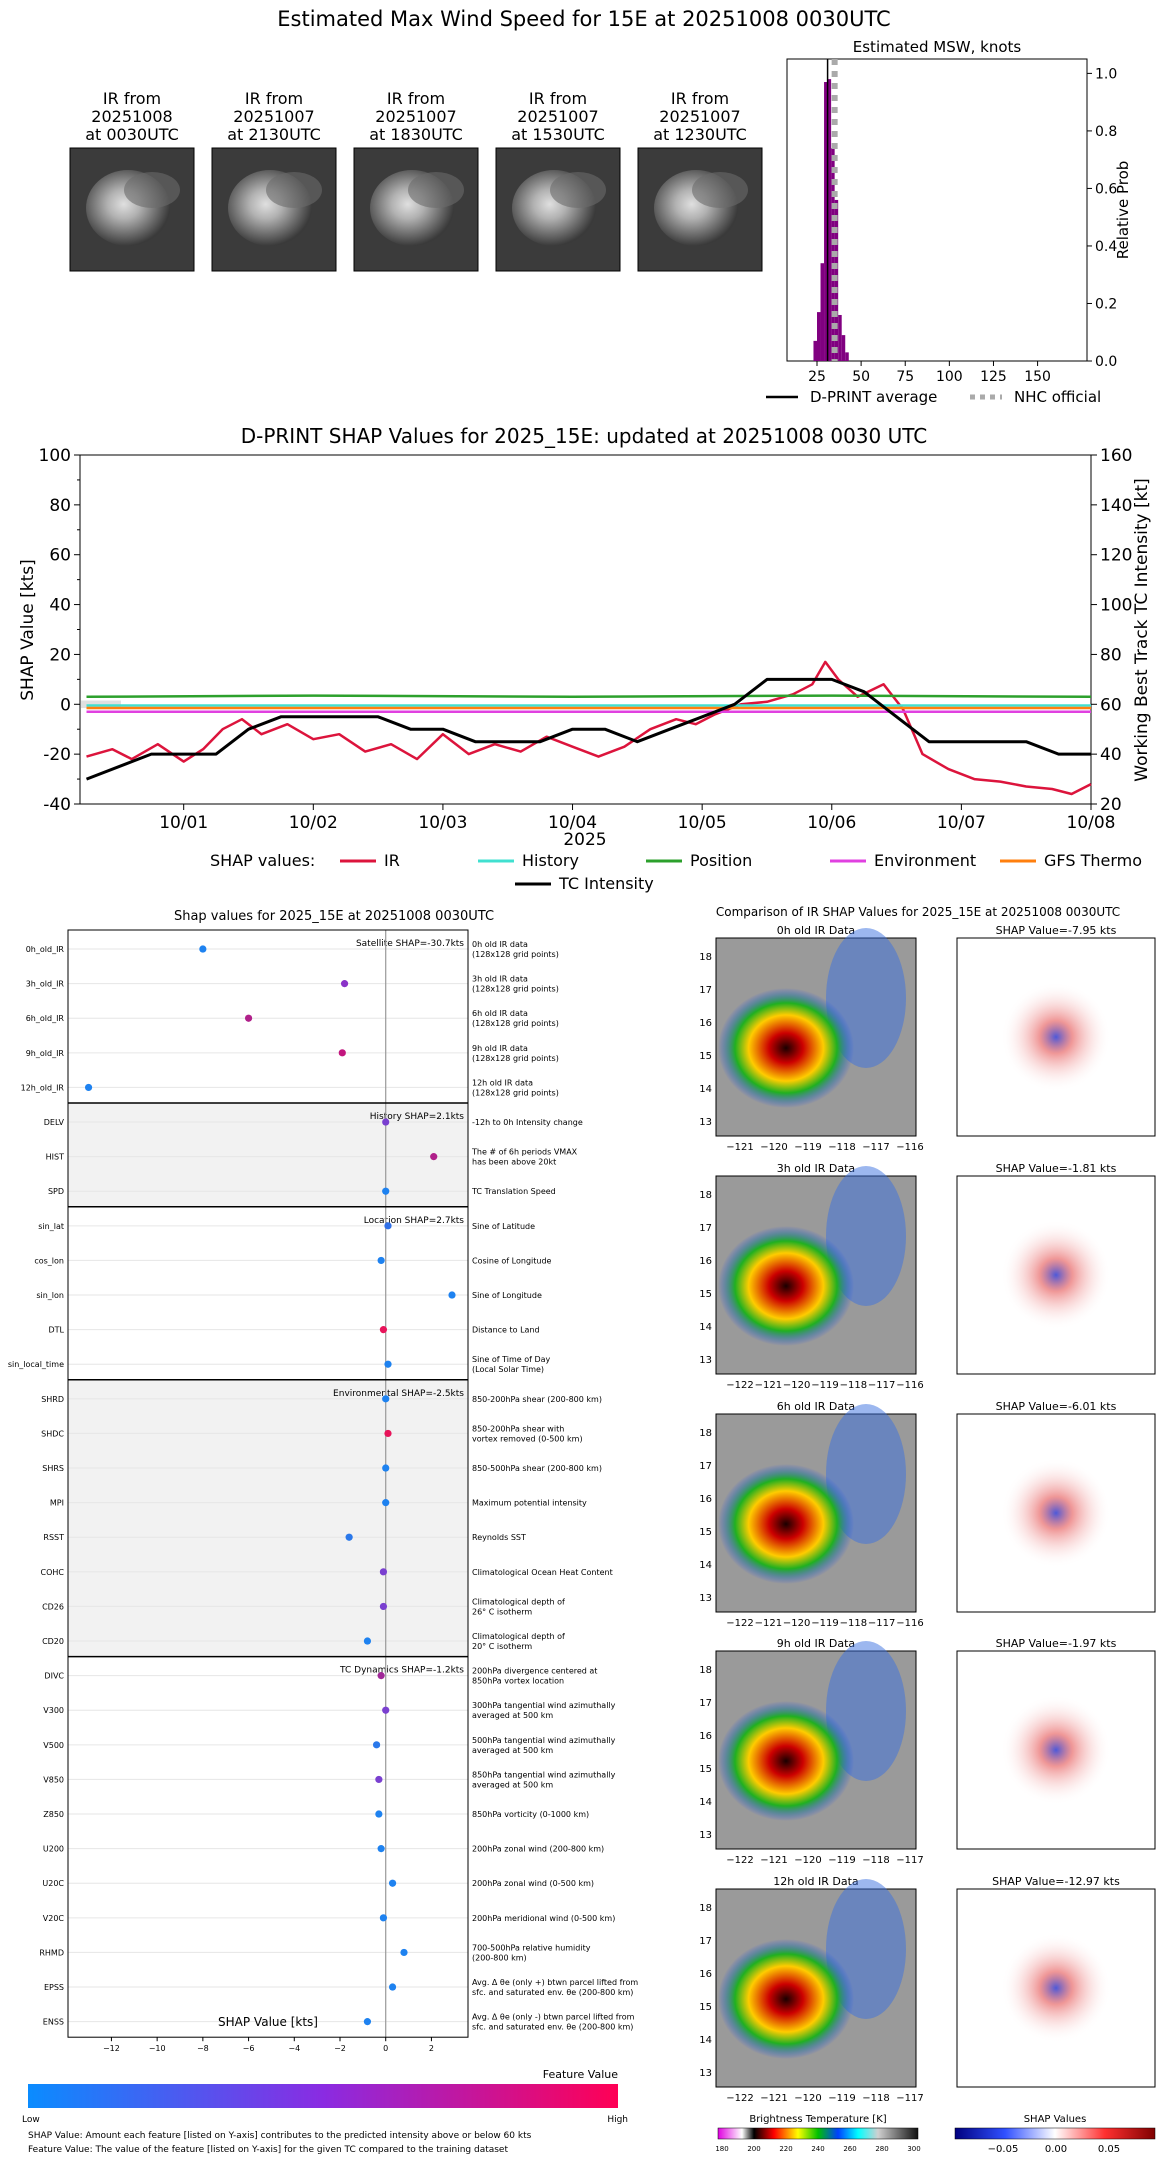  What do you see at coordinates (721, 860) in the screenshot?
I see `ts-legend-label: Position` at bounding box center [721, 860].